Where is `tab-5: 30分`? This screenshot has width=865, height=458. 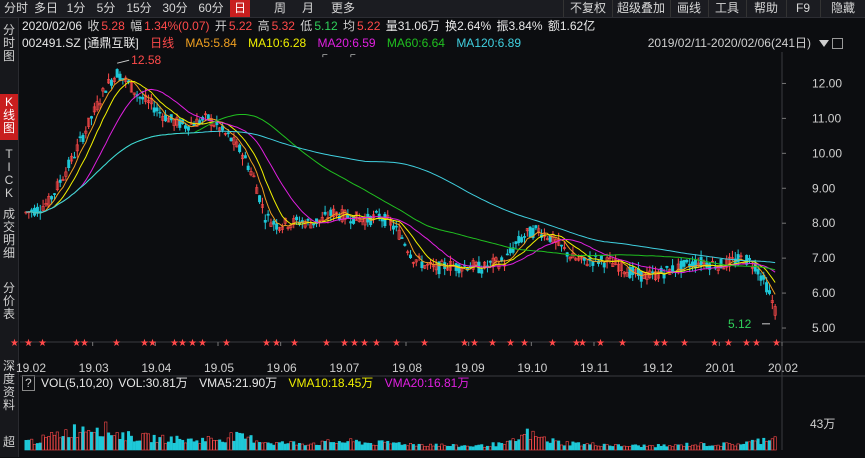 tab-5: 30分 is located at coordinates (175, 8).